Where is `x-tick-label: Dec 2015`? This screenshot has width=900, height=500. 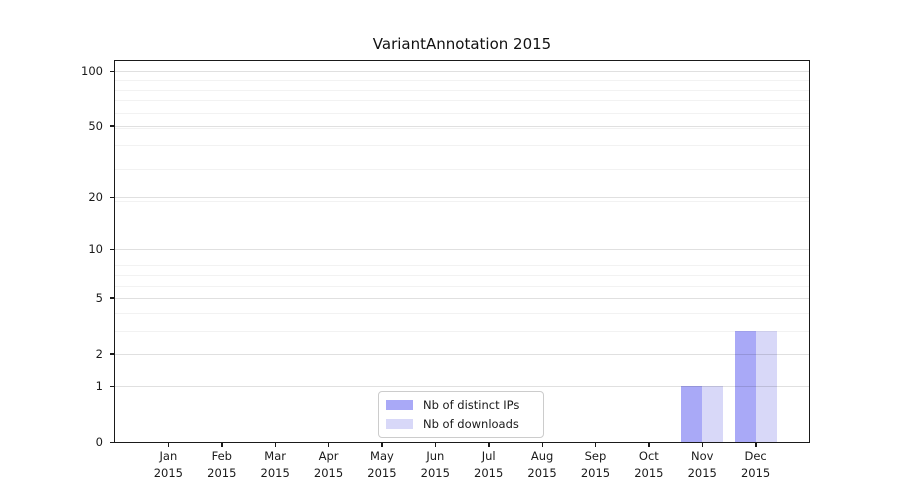 x-tick-label: Dec 2015 is located at coordinates (755, 464).